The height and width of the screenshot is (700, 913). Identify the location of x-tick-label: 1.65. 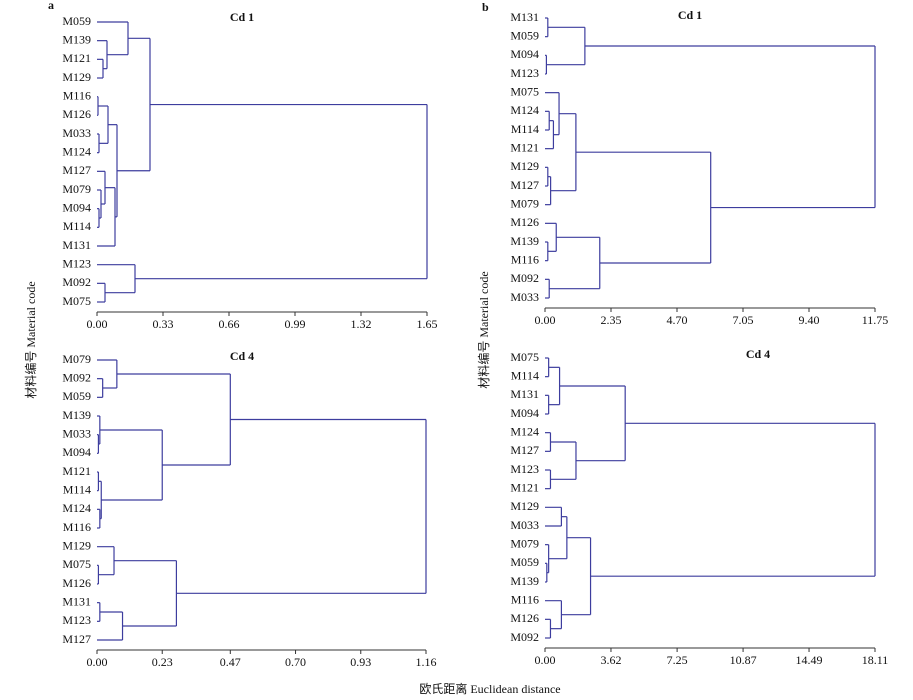
(427, 324).